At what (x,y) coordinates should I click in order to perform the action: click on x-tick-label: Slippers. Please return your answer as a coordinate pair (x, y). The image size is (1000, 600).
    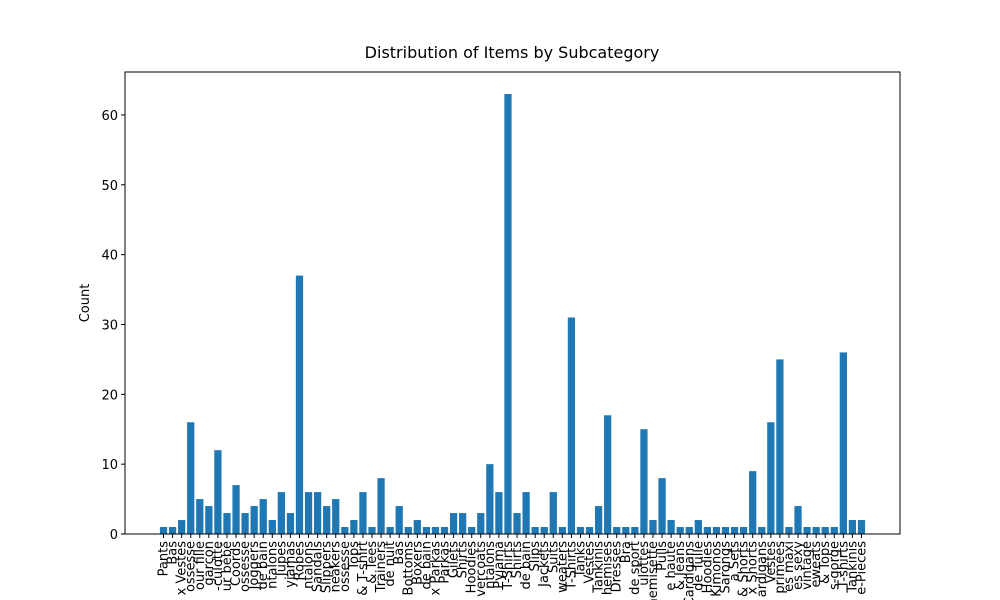
    Looking at the image, I should click on (327, 567).